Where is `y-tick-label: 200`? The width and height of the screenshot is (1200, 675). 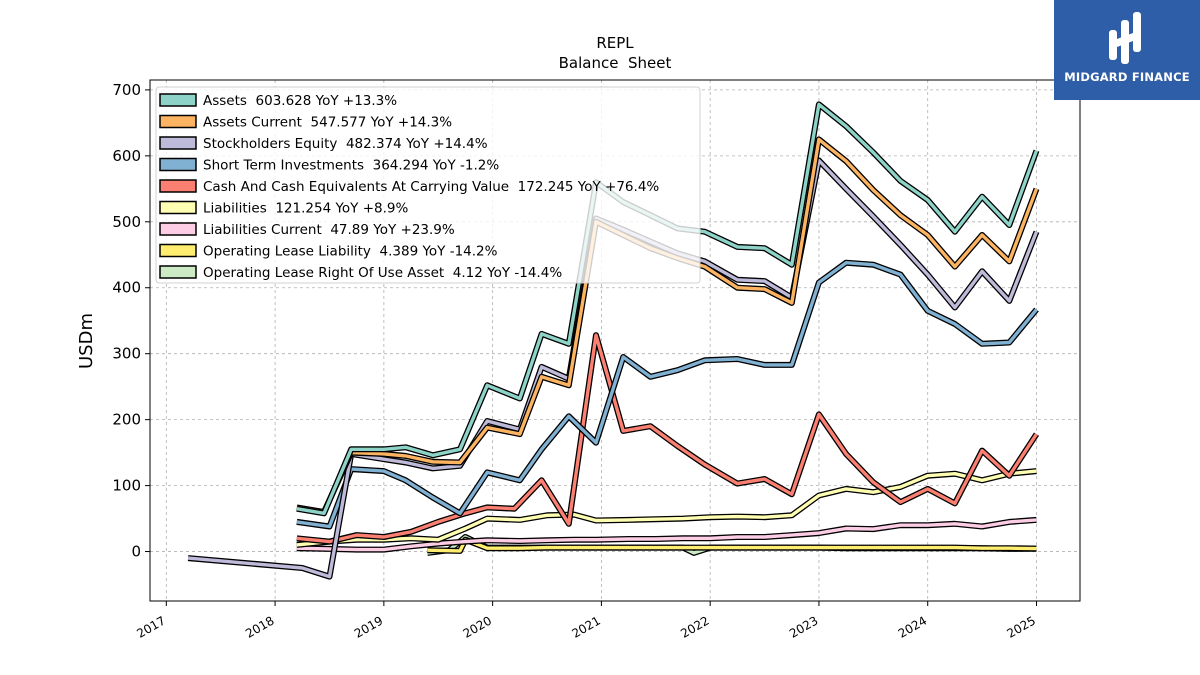
y-tick-label: 200 is located at coordinates (126, 420).